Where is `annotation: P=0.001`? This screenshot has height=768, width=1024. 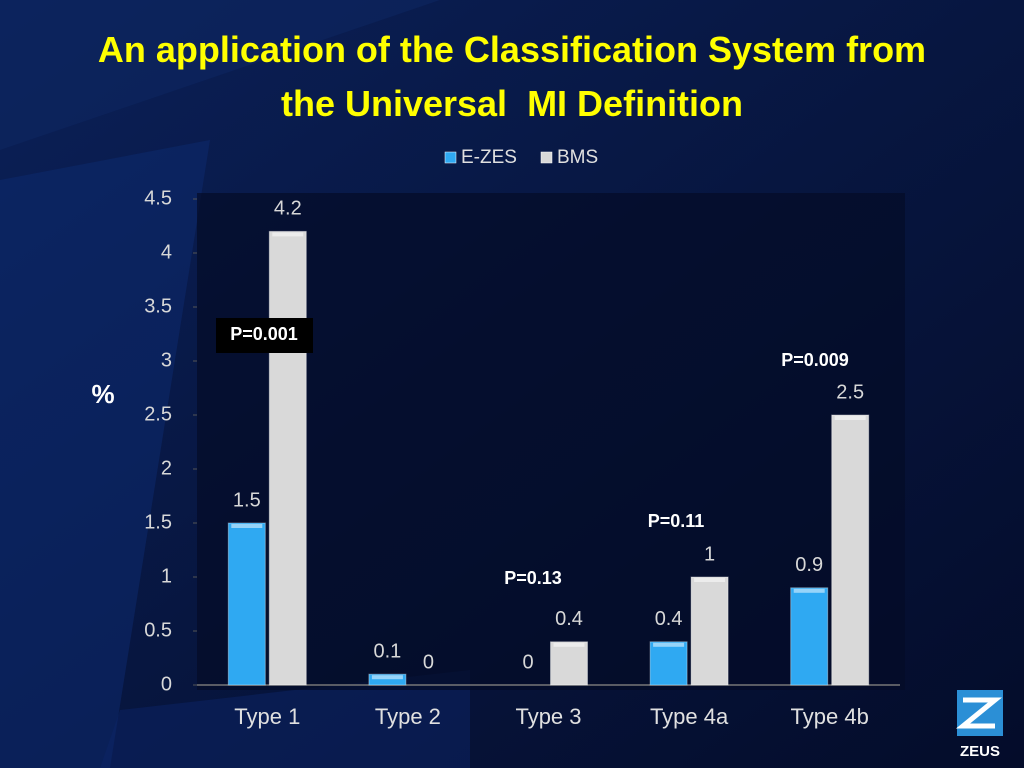 annotation: P=0.001 is located at coordinates (264, 334).